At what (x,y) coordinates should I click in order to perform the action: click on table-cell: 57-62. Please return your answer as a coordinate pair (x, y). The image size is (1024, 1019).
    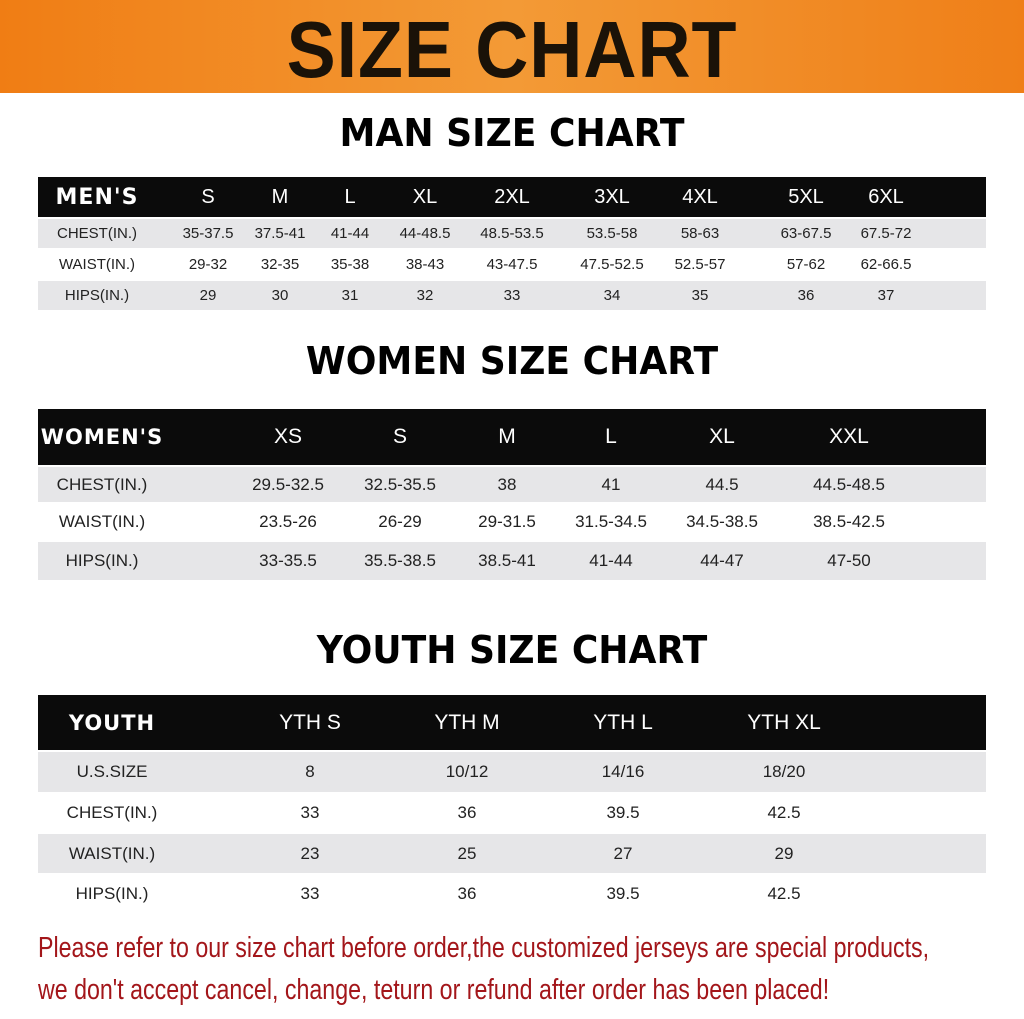
    Looking at the image, I should click on (806, 264).